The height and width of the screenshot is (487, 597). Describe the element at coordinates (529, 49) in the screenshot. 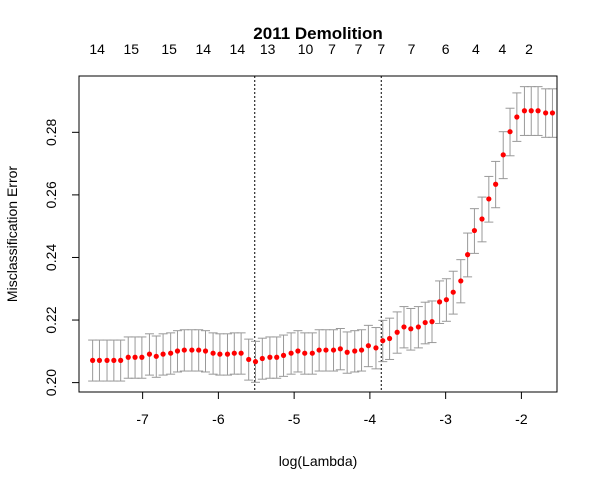

I see `top-tick-label: 2` at that location.